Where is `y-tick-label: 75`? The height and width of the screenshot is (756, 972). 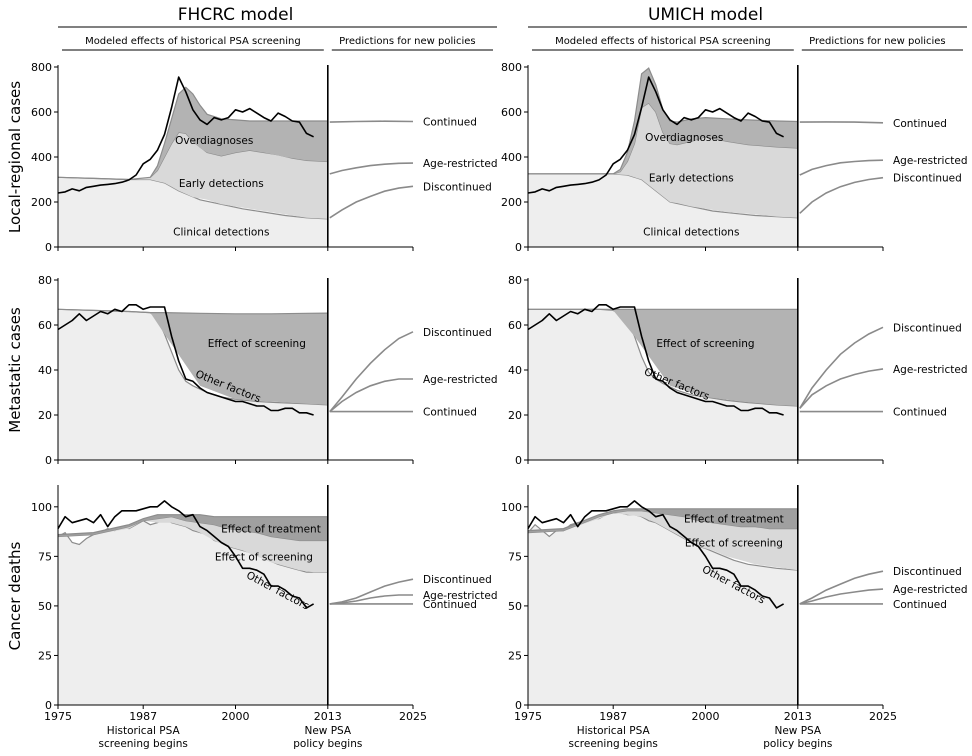 y-tick-label: 75 is located at coordinates (45, 556).